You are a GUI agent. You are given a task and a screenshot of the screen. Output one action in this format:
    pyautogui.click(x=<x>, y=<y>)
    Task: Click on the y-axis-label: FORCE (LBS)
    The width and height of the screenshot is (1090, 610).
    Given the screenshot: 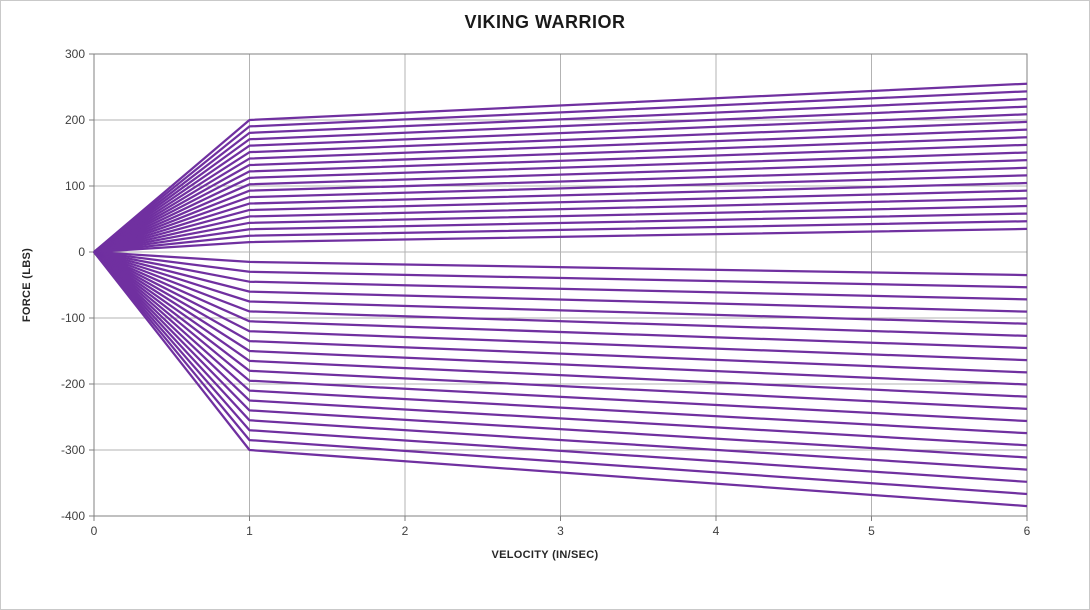 What is the action you would take?
    pyautogui.click(x=27, y=285)
    